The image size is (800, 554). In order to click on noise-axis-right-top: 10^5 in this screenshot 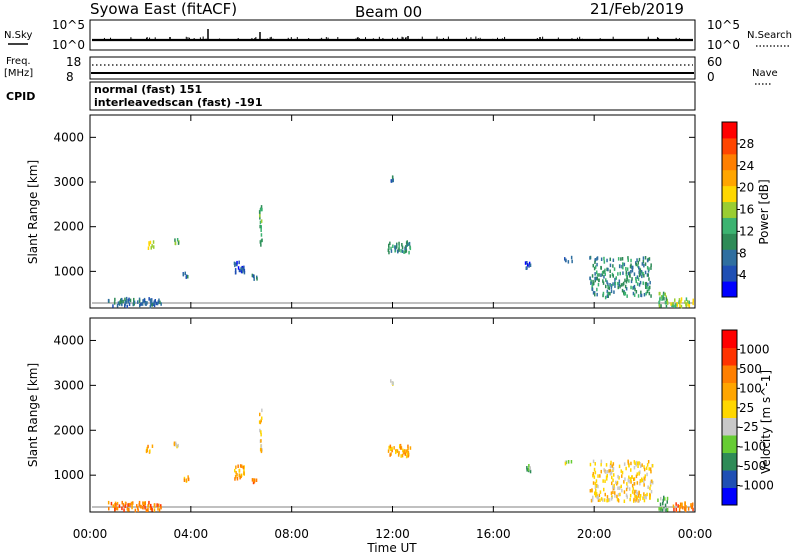, I will do `click(723, 25)`.